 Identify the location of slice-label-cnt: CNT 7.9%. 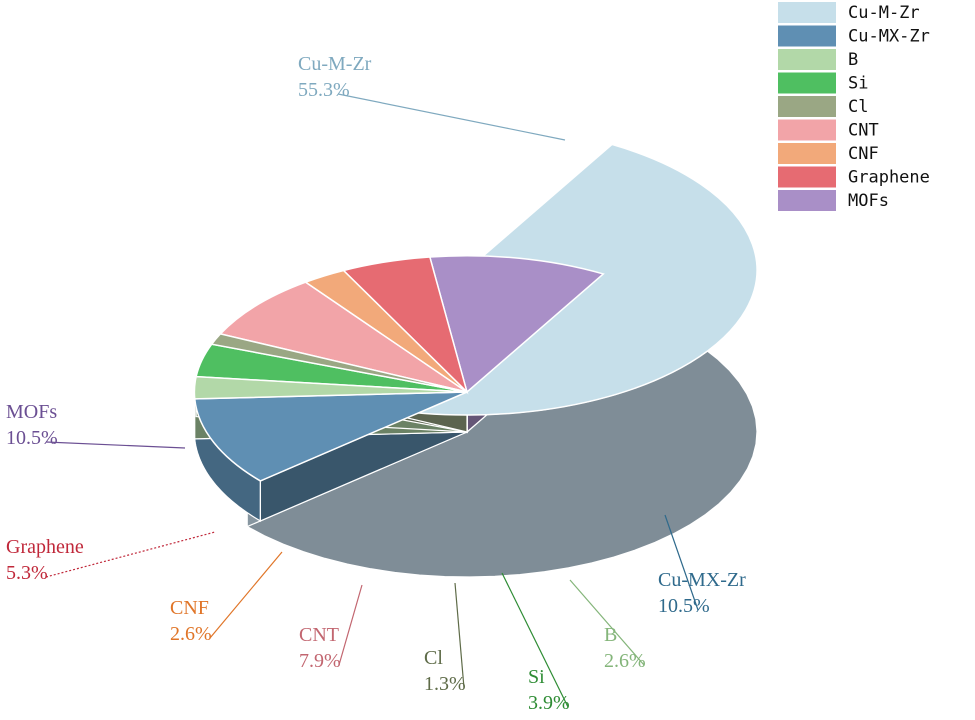
(331, 628).